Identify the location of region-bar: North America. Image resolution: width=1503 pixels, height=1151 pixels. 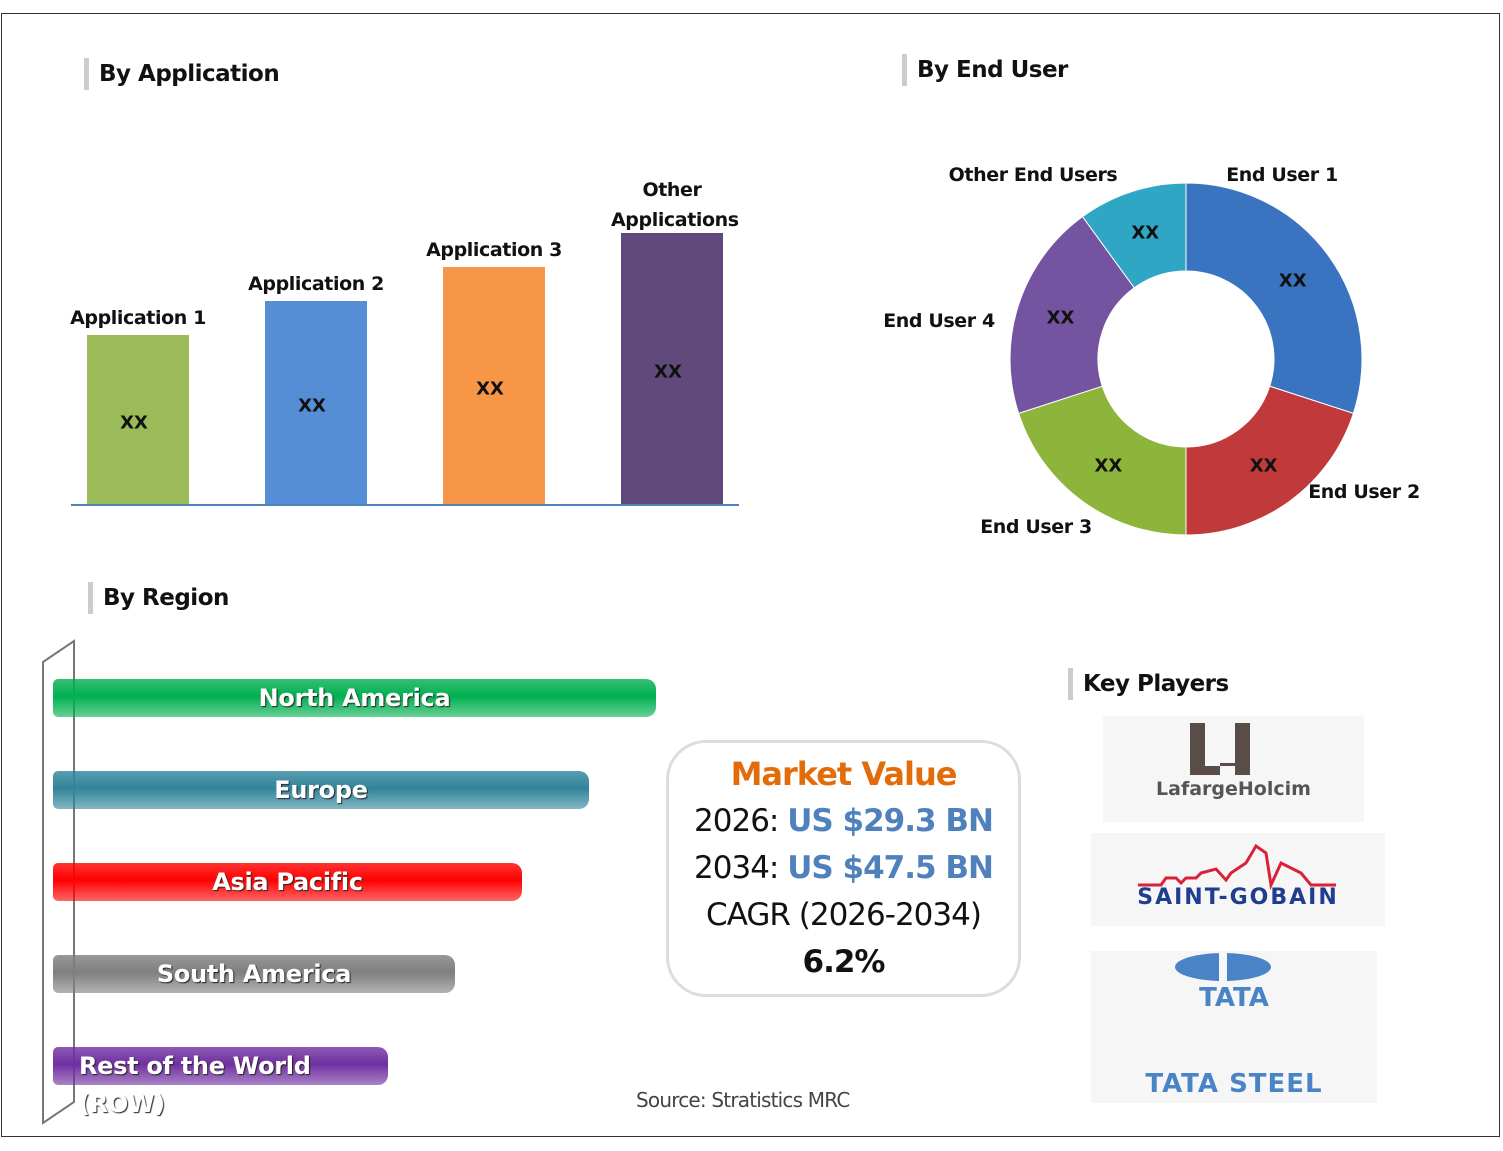
(354, 698).